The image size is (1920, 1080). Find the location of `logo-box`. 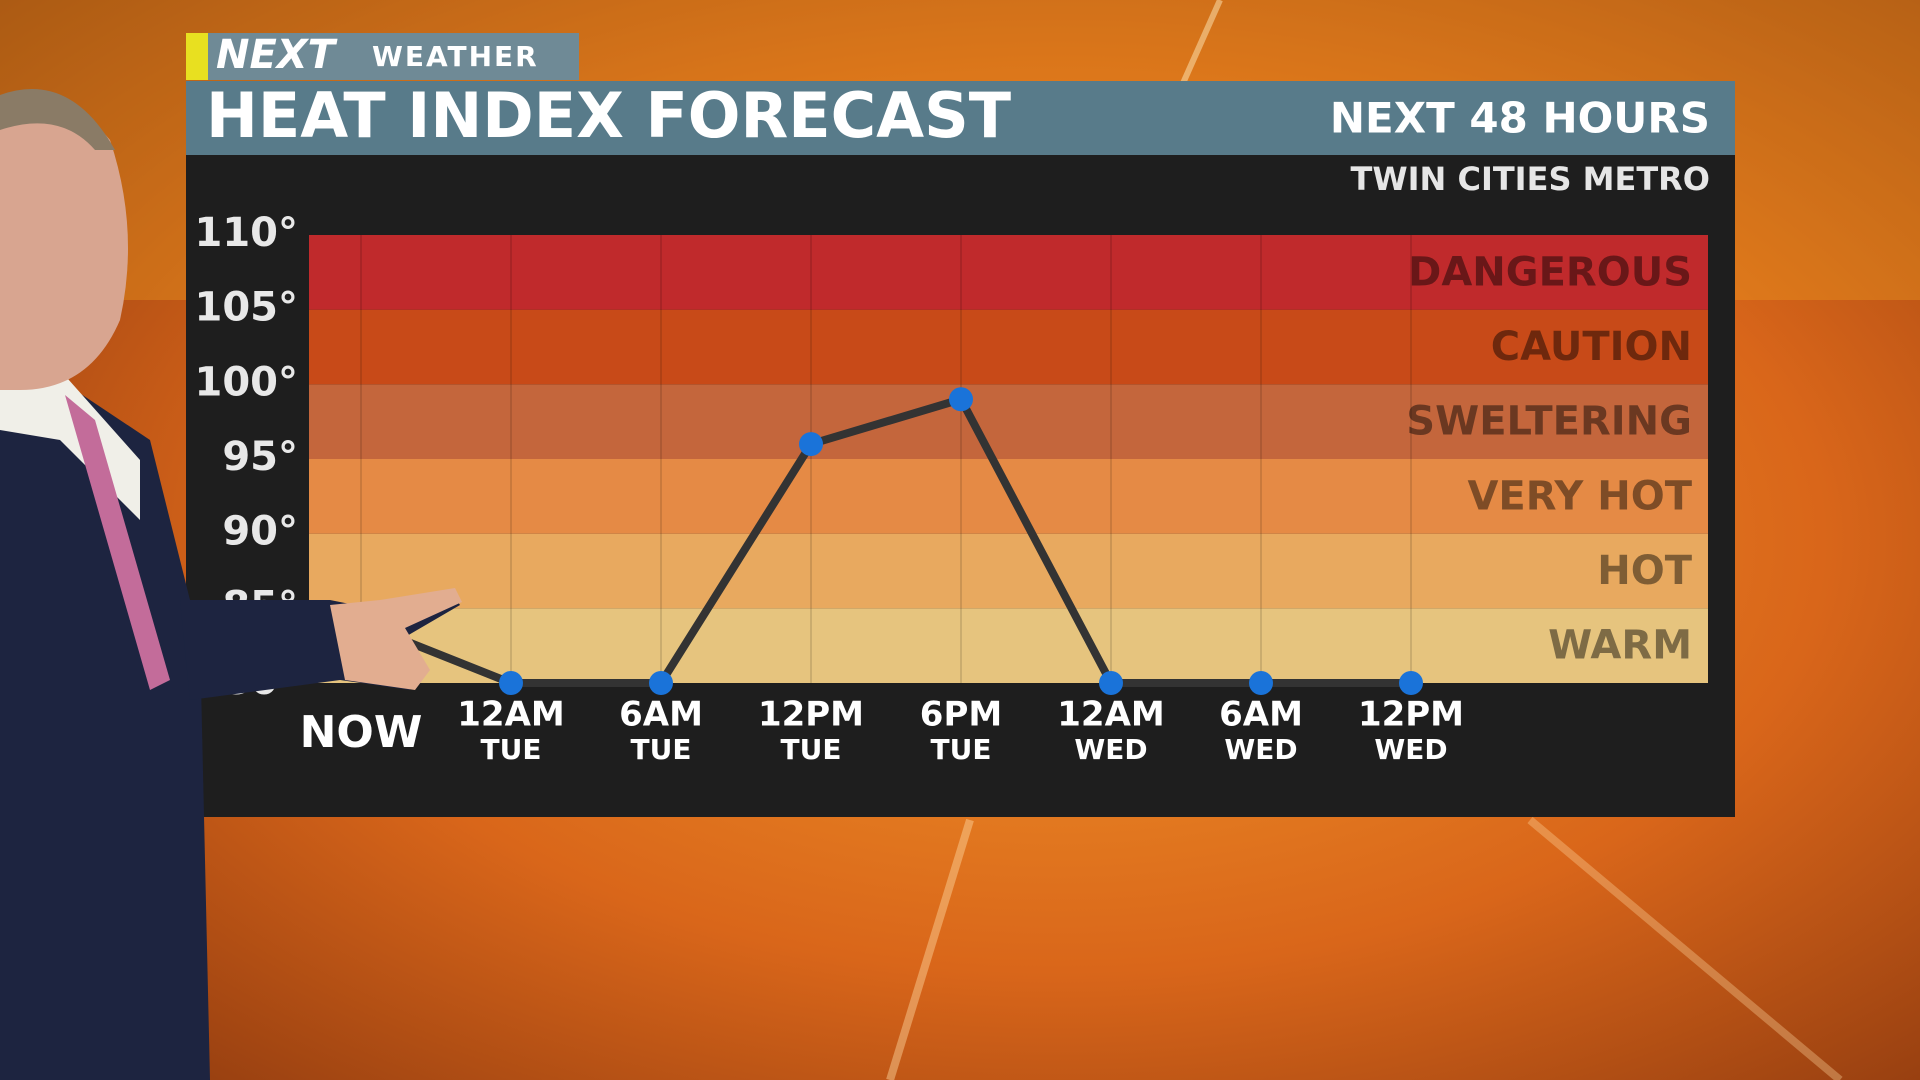

logo-box is located at coordinates (393, 56).